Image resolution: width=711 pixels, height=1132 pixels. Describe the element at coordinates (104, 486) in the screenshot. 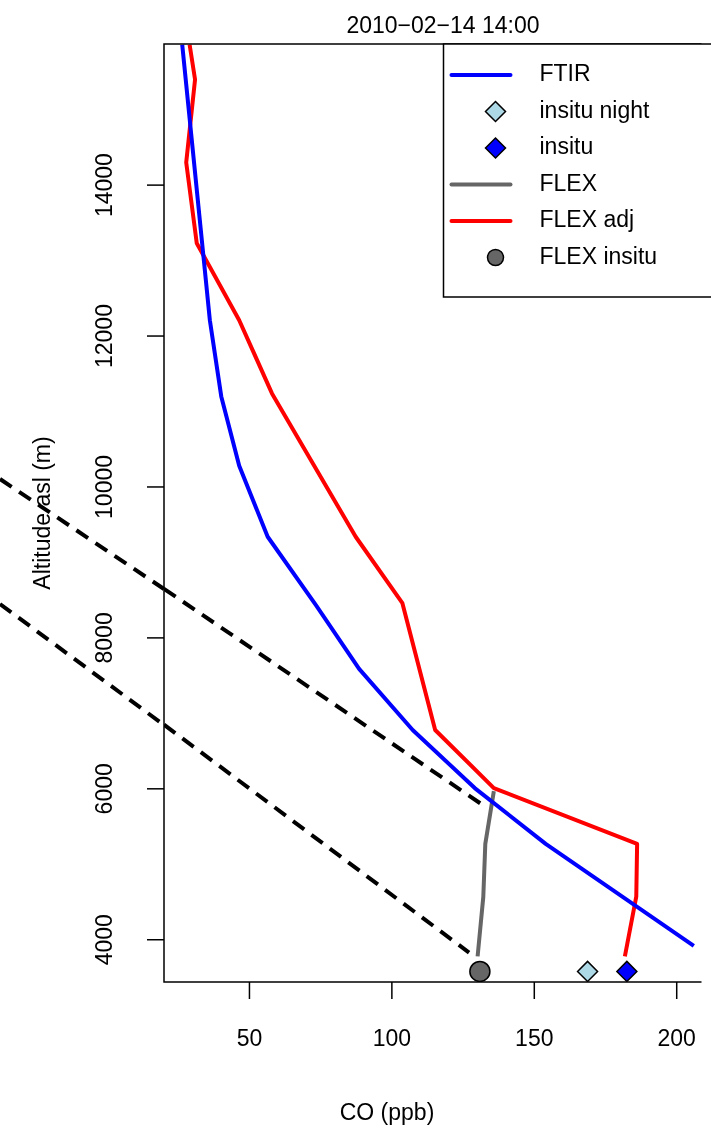

I see `y-tick-label: 10000` at that location.